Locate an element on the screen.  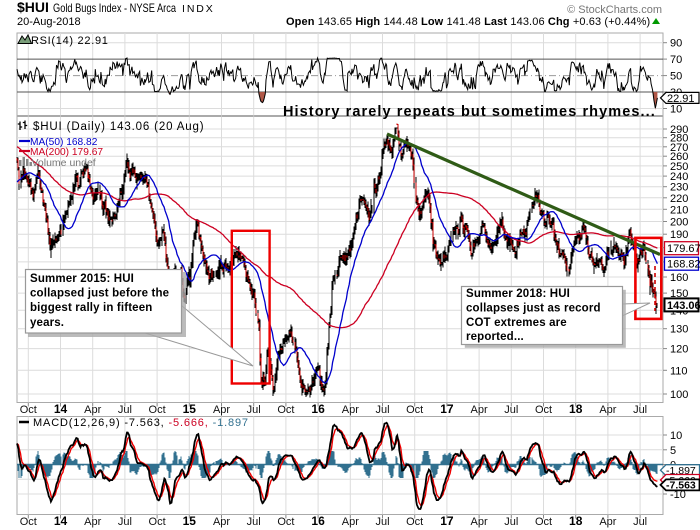
svg-text: INDX is located at coordinates (198, 9).